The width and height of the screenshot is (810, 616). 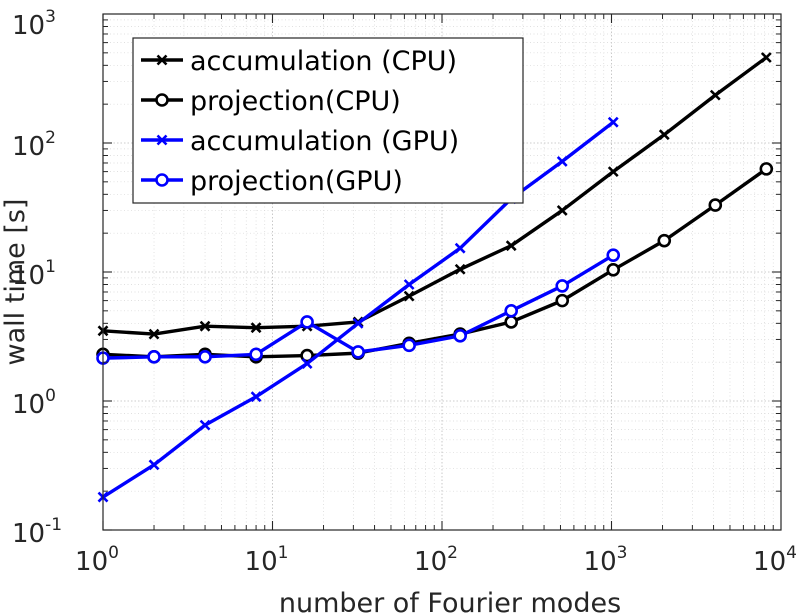 I want to click on tick-exponent: -1, so click(x=53, y=525).